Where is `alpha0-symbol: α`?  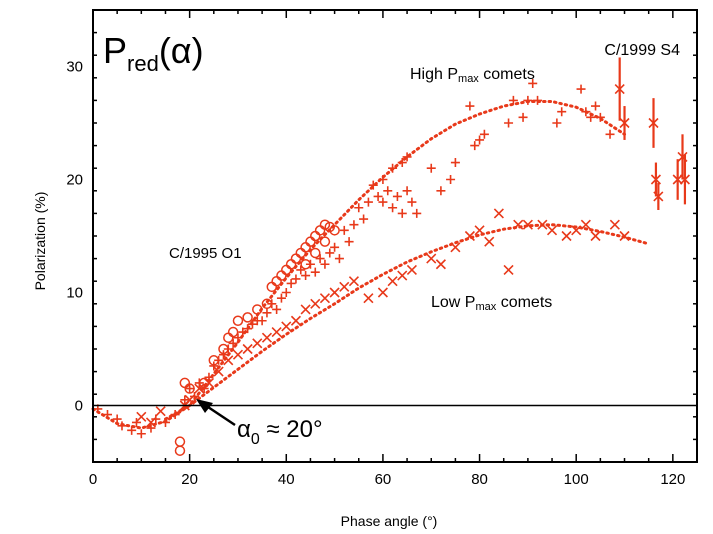
alpha0-symbol: α is located at coordinates (244, 429).